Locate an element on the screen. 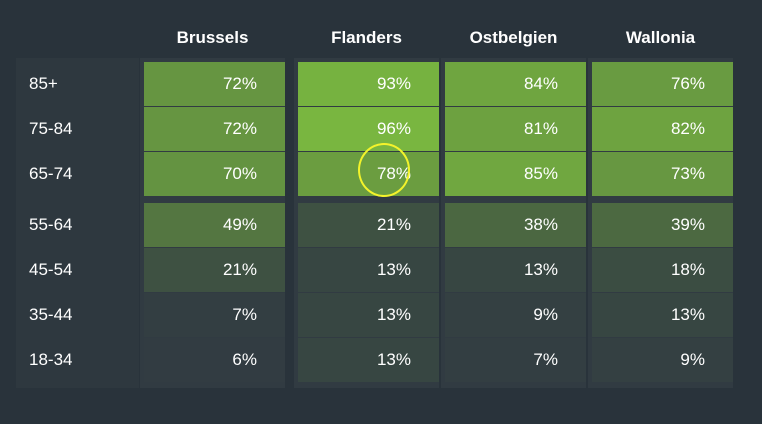 The width and height of the screenshot is (762, 424). heatmap-cell: 82% is located at coordinates (662, 129).